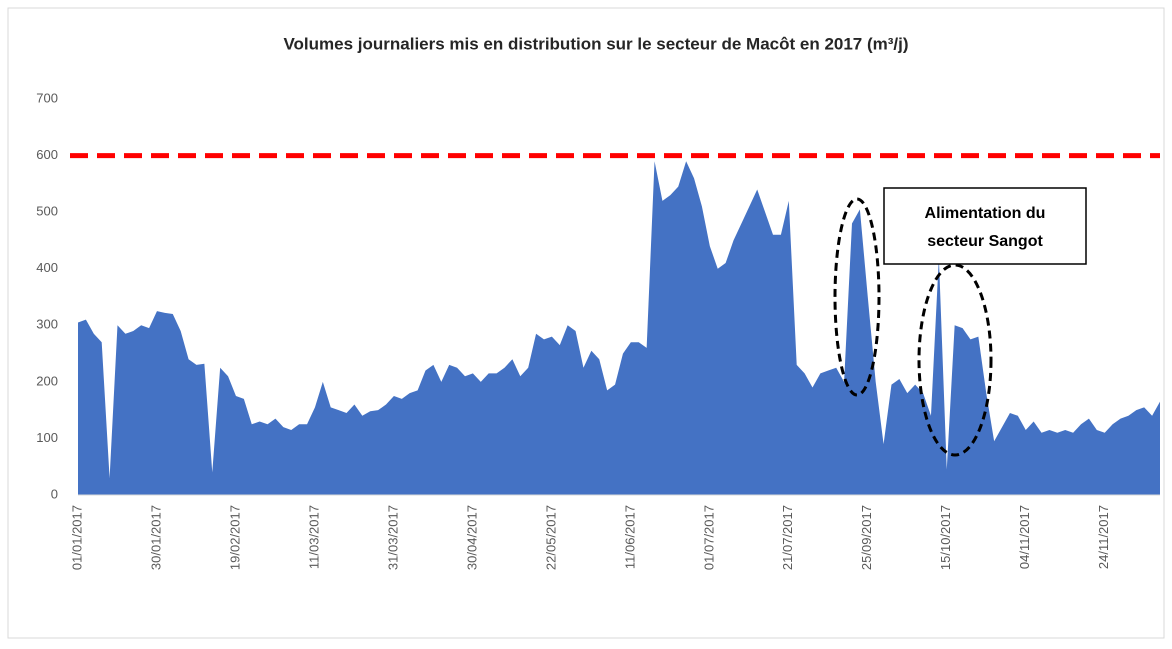 Image resolution: width=1172 pixels, height=649 pixels. What do you see at coordinates (708, 537) in the screenshot?
I see `x-tick-label: 01/07/2017` at bounding box center [708, 537].